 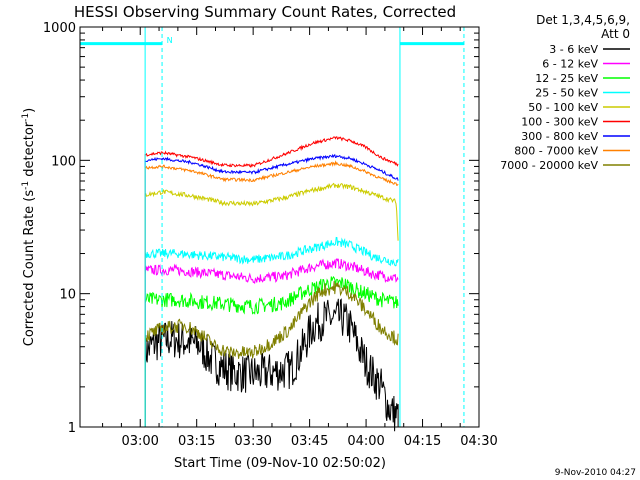 What do you see at coordinates (72, 428) in the screenshot?
I see `y-tick-label: 1` at bounding box center [72, 428].